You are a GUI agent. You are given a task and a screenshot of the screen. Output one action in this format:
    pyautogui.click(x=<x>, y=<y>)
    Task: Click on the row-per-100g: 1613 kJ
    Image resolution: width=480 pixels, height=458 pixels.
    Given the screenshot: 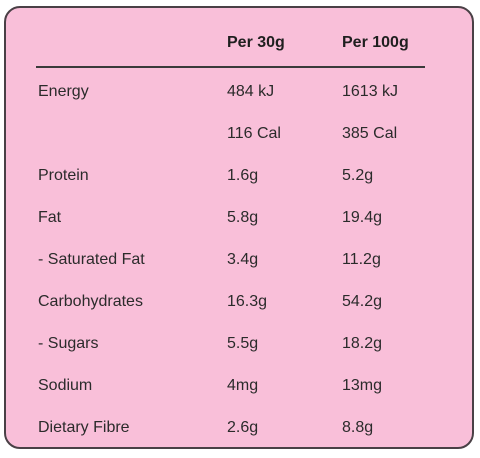 What is the action you would take?
    pyautogui.click(x=370, y=91)
    